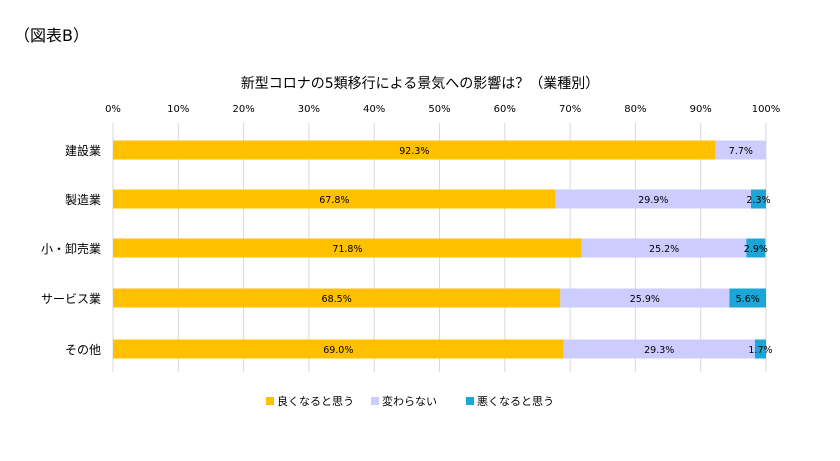 Image resolution: width=840 pixels, height=461 pixels. What do you see at coordinates (515, 401) in the screenshot?
I see `legend-label: 悪くなると思う` at bounding box center [515, 401].